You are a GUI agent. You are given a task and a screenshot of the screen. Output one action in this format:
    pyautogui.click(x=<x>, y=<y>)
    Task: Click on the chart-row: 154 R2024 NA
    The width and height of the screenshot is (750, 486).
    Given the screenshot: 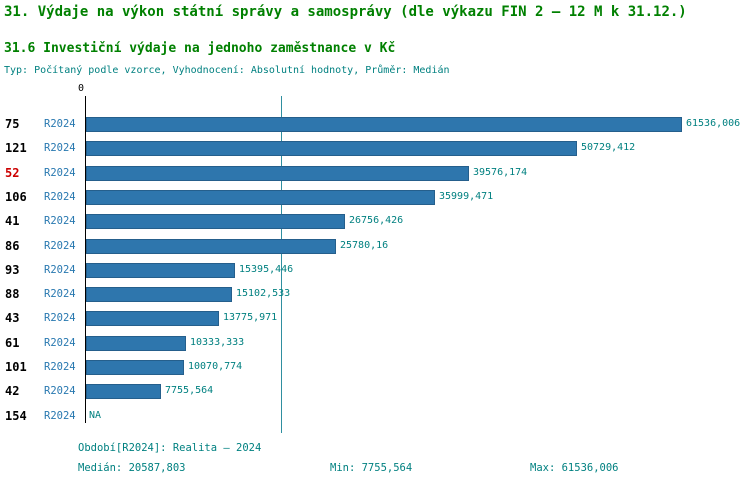 What is the action you would take?
    pyautogui.click(x=375, y=417)
    